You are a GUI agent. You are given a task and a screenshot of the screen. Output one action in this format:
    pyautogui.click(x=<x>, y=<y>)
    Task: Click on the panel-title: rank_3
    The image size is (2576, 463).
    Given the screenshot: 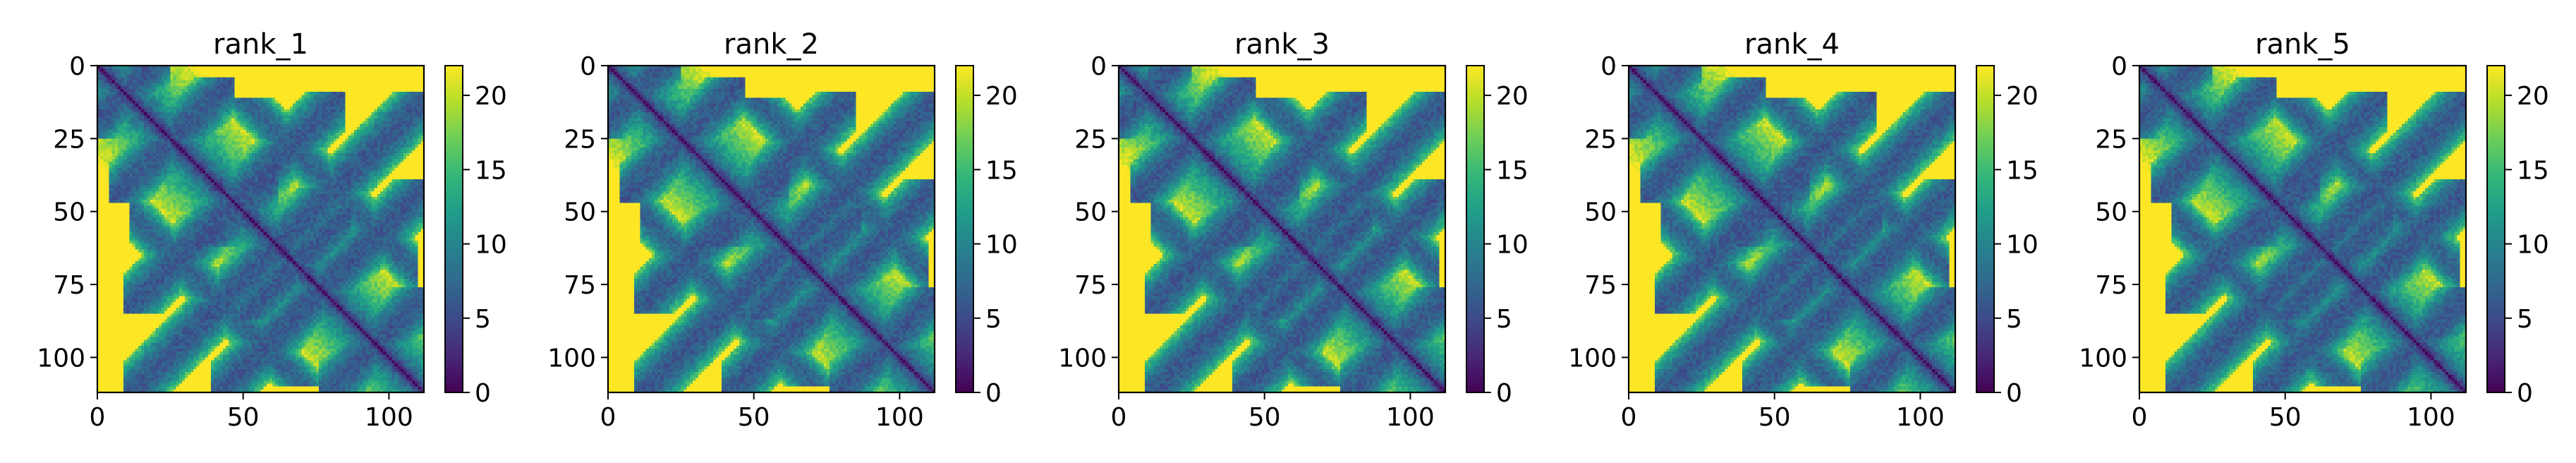 What is the action you would take?
    pyautogui.click(x=1282, y=44)
    